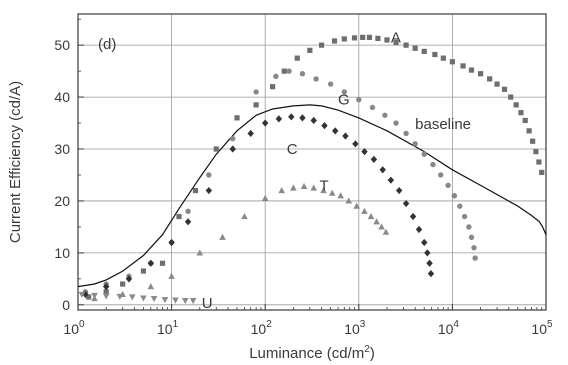 Image resolution: width=568 pixels, height=365 pixels. I want to click on x-tick-label: 10⁵, so click(542, 328).